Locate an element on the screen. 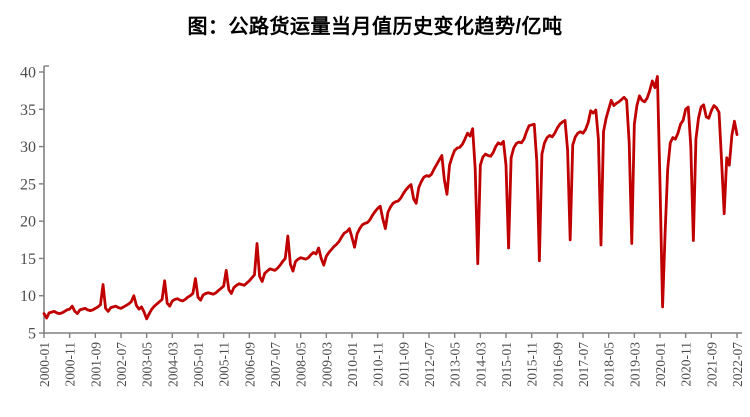 The image size is (750, 417). x-tick-label: 2000-01 is located at coordinates (44, 364).